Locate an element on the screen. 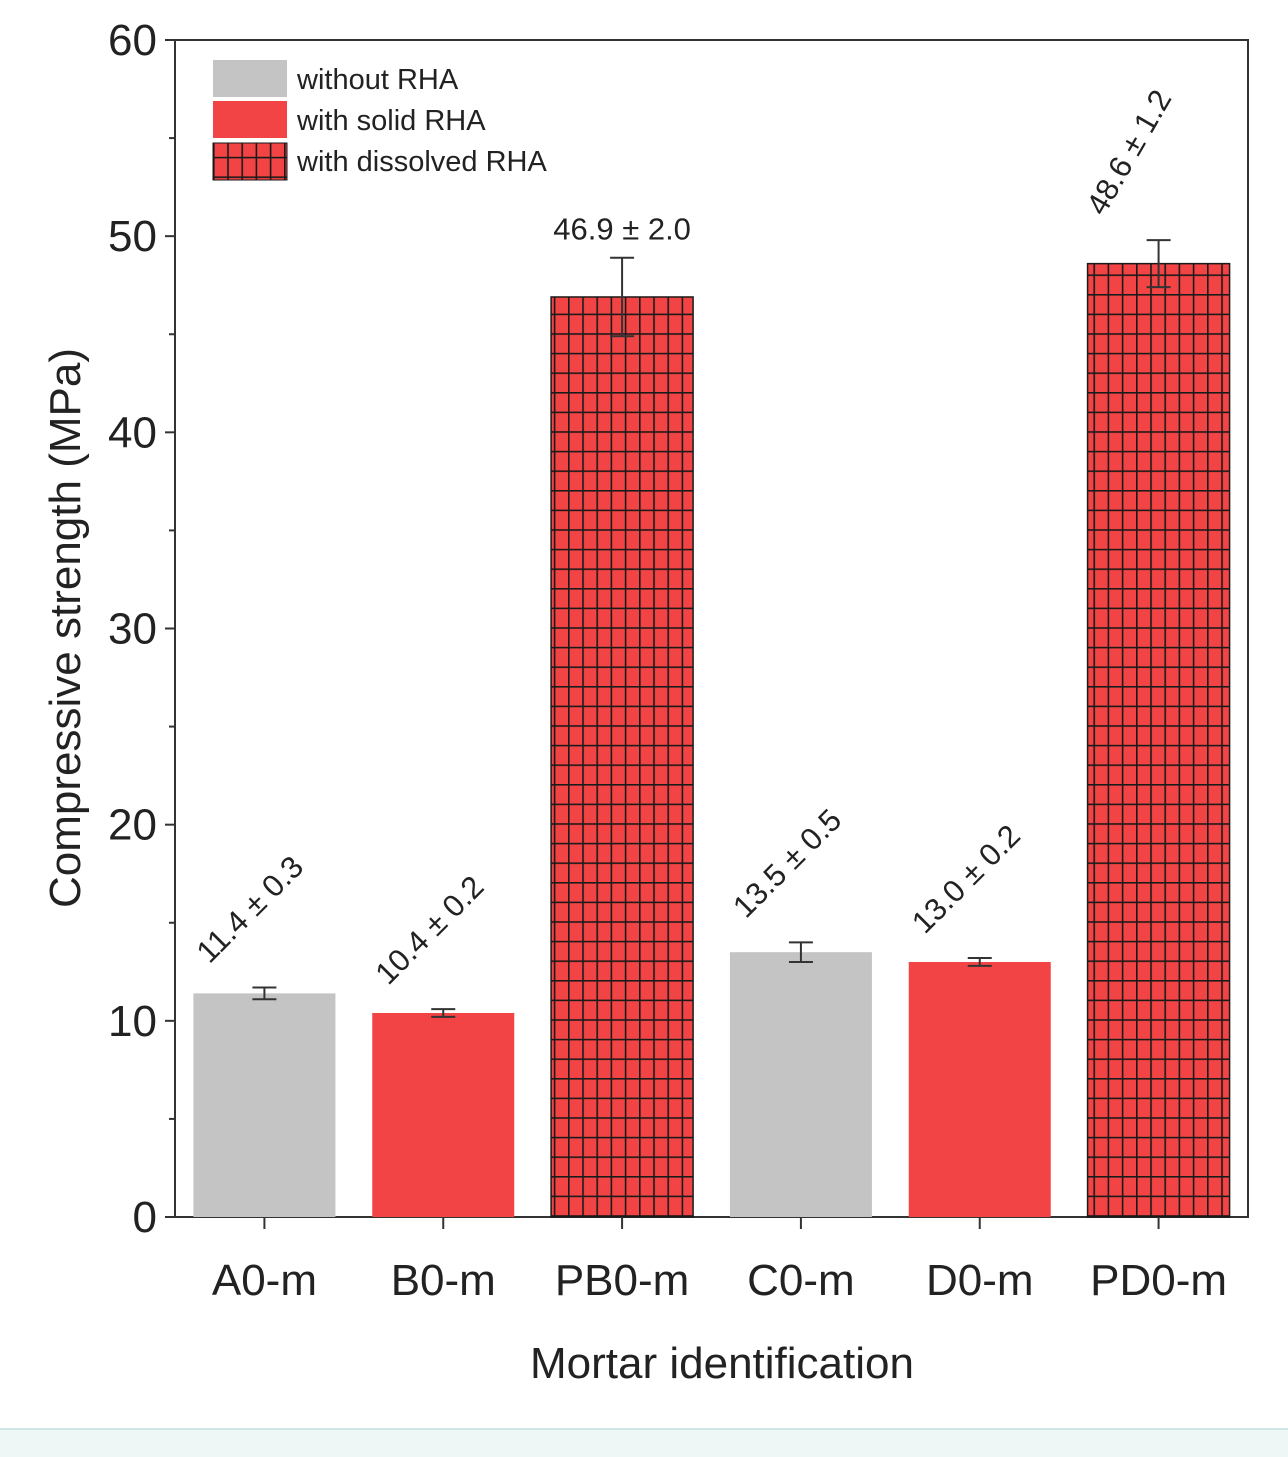 The width and height of the screenshot is (1288, 1457). y-axis-title: Compressive strength (MPa) is located at coordinates (65, 628).